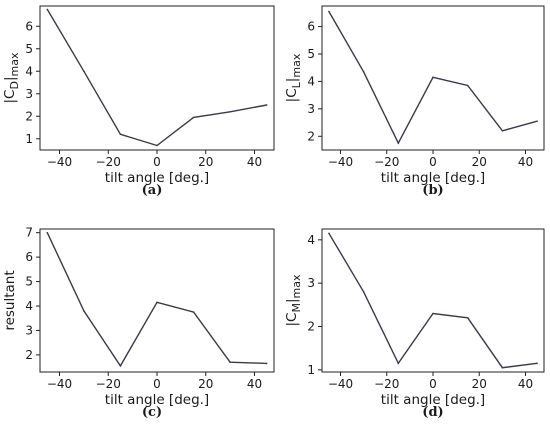  I want to click on y-axis-label: |CL|max, so click(293, 77).